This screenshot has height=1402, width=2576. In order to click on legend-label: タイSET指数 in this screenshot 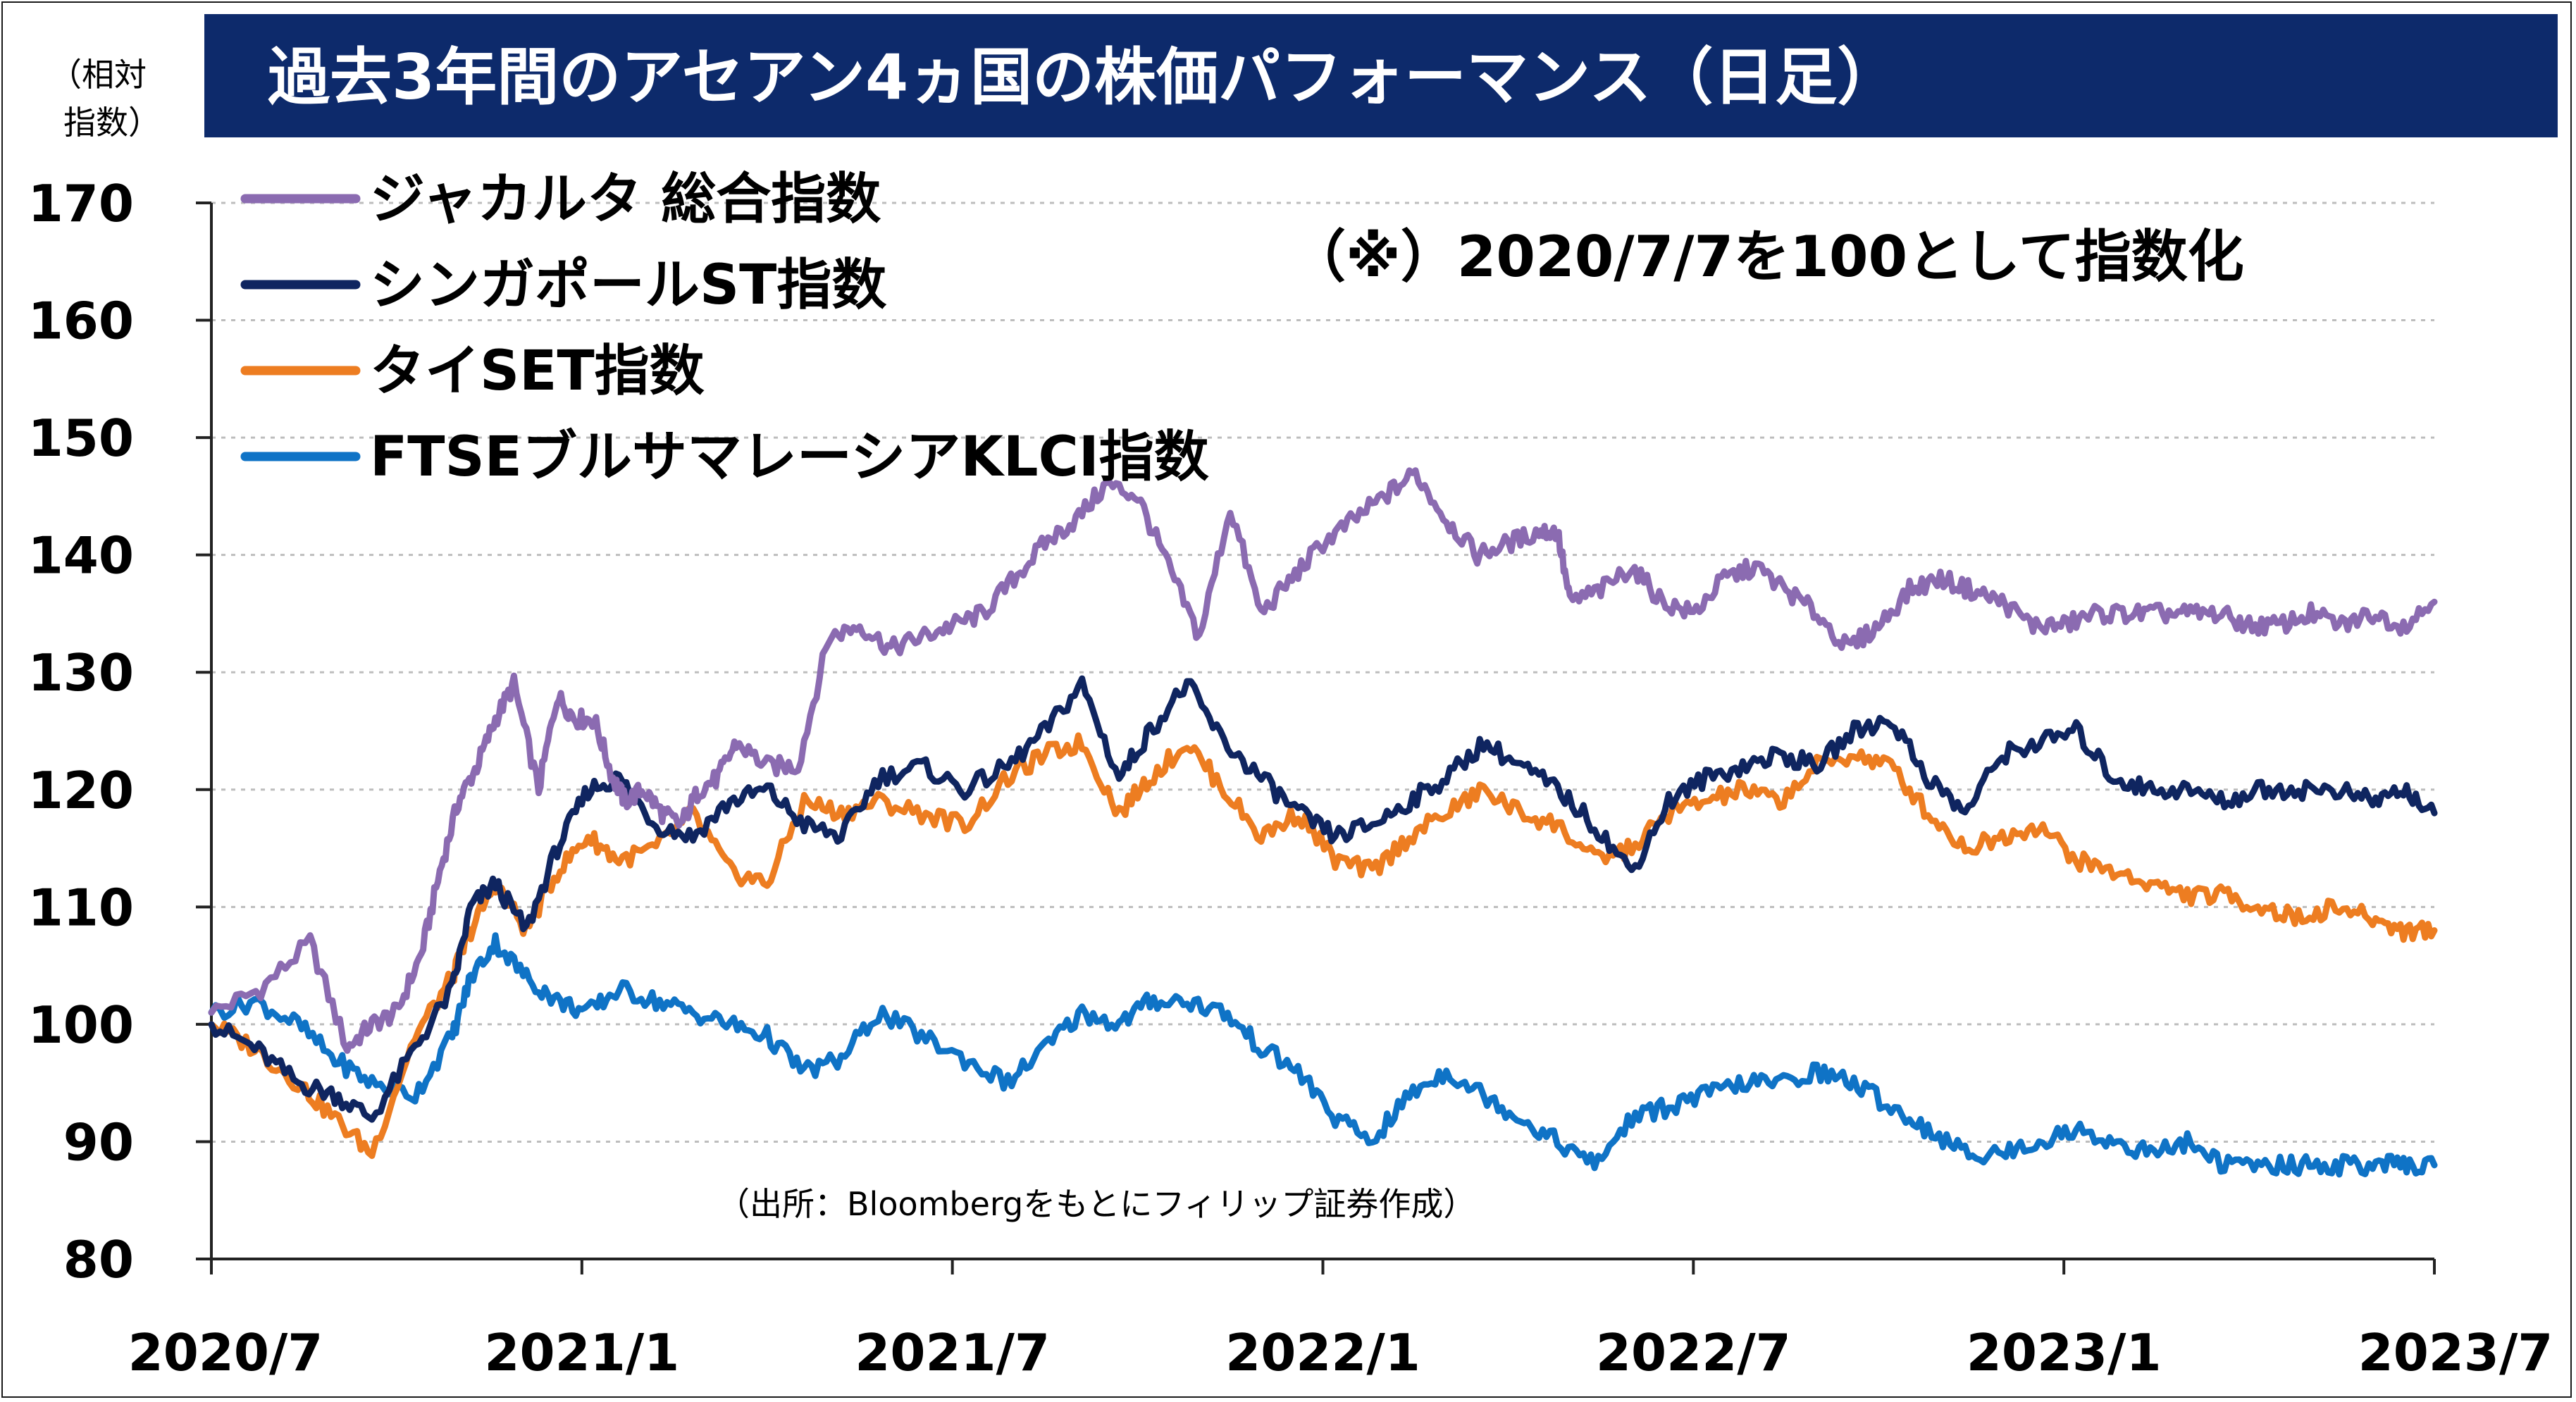, I will do `click(537, 371)`.